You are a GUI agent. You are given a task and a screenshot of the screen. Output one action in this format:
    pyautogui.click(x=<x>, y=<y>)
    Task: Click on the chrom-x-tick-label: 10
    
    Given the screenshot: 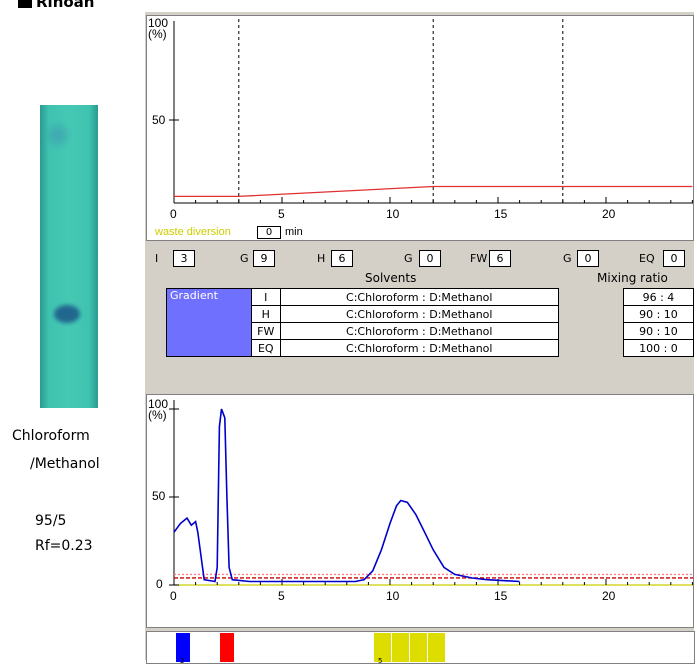 What is the action you would take?
    pyautogui.click(x=393, y=596)
    